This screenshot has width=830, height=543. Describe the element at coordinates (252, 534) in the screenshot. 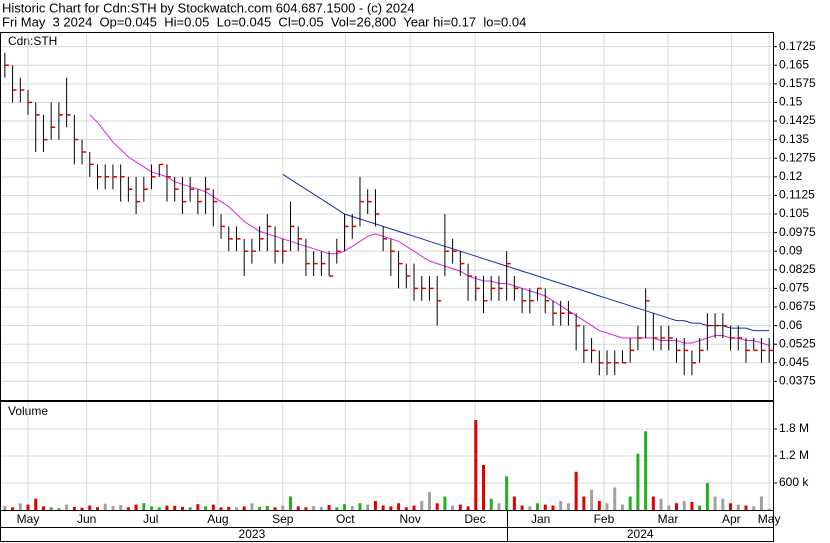

I see `year-label: 2023` at that location.